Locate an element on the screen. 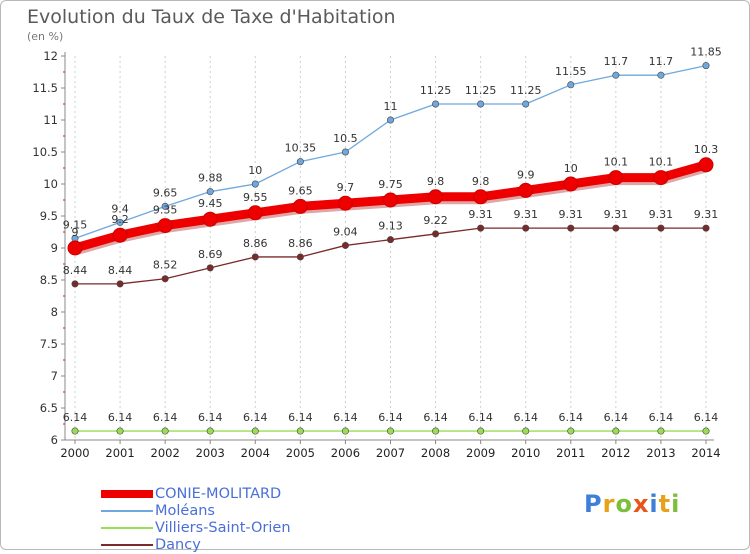  data-label: 8.52 is located at coordinates (165, 265).